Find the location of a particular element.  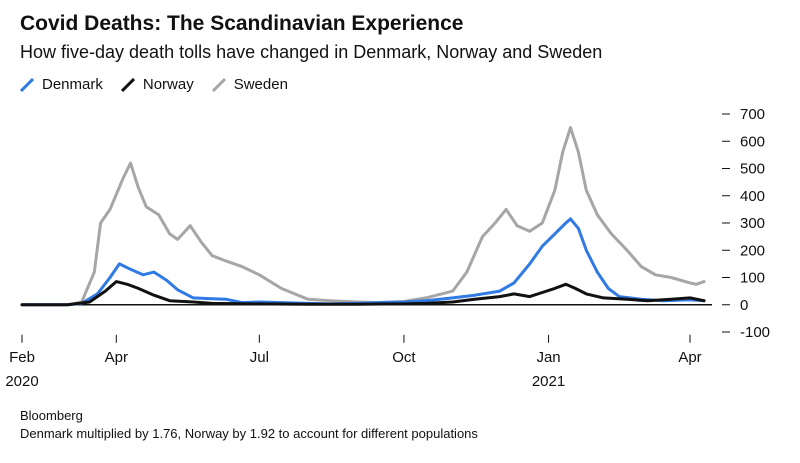

y-tick-label: 100 is located at coordinates (752, 278).